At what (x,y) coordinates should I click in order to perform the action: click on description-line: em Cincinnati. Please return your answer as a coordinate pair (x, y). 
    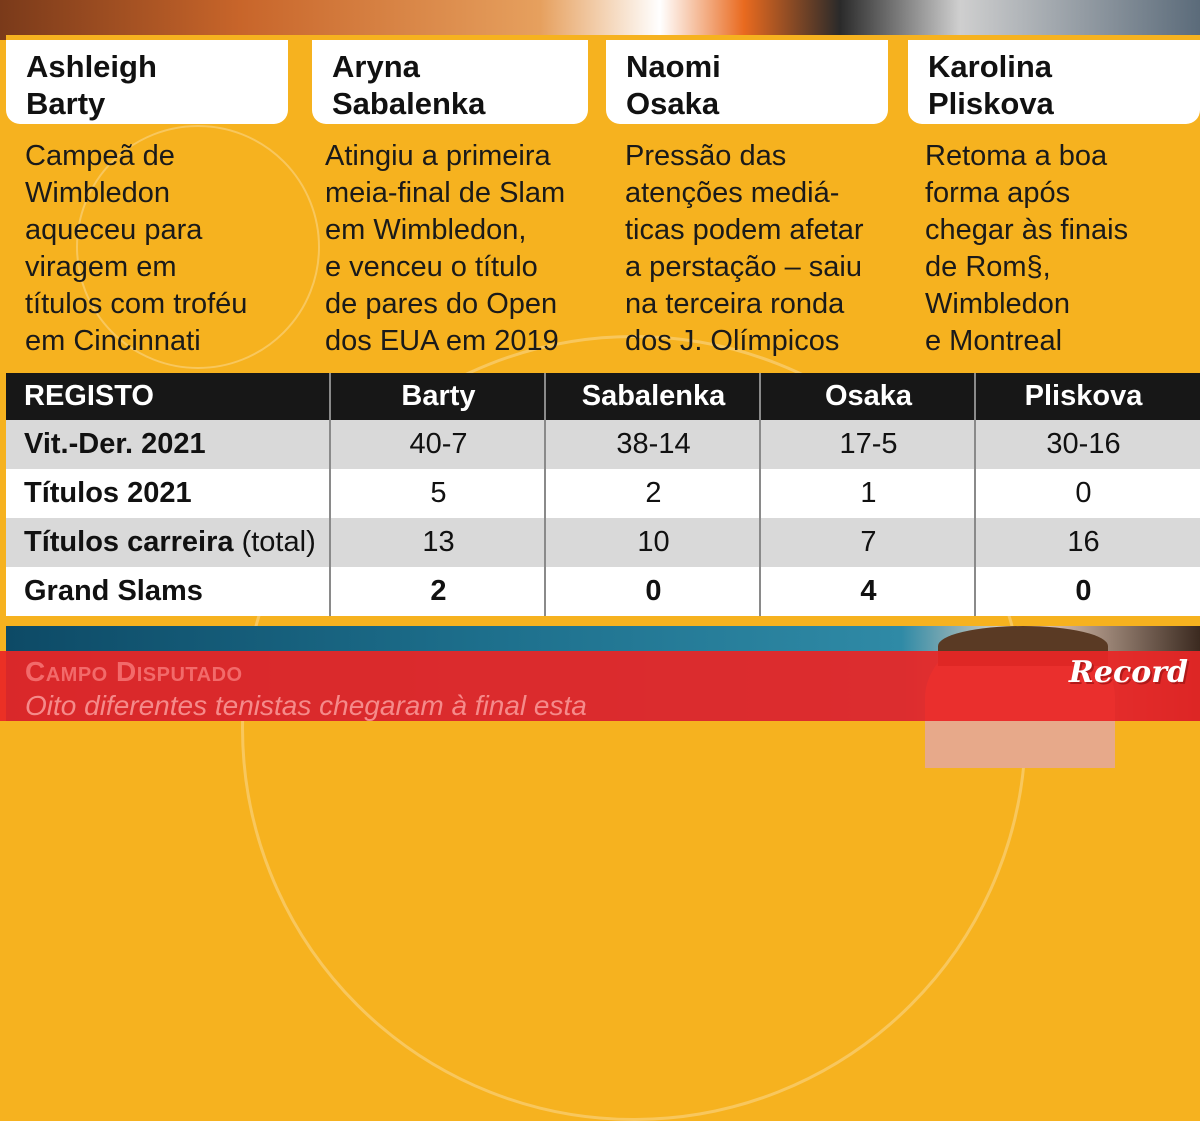
    Looking at the image, I should click on (113, 341).